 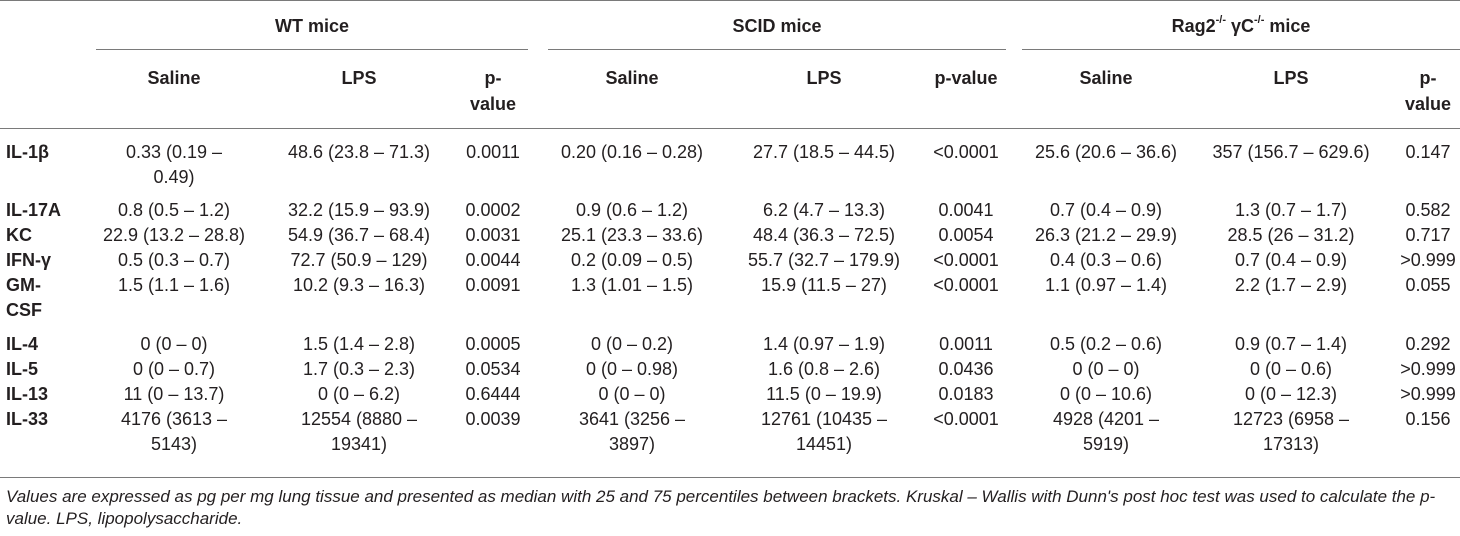 What do you see at coordinates (174, 152) in the screenshot?
I see `cell-line: 0.33 (0.19 –` at bounding box center [174, 152].